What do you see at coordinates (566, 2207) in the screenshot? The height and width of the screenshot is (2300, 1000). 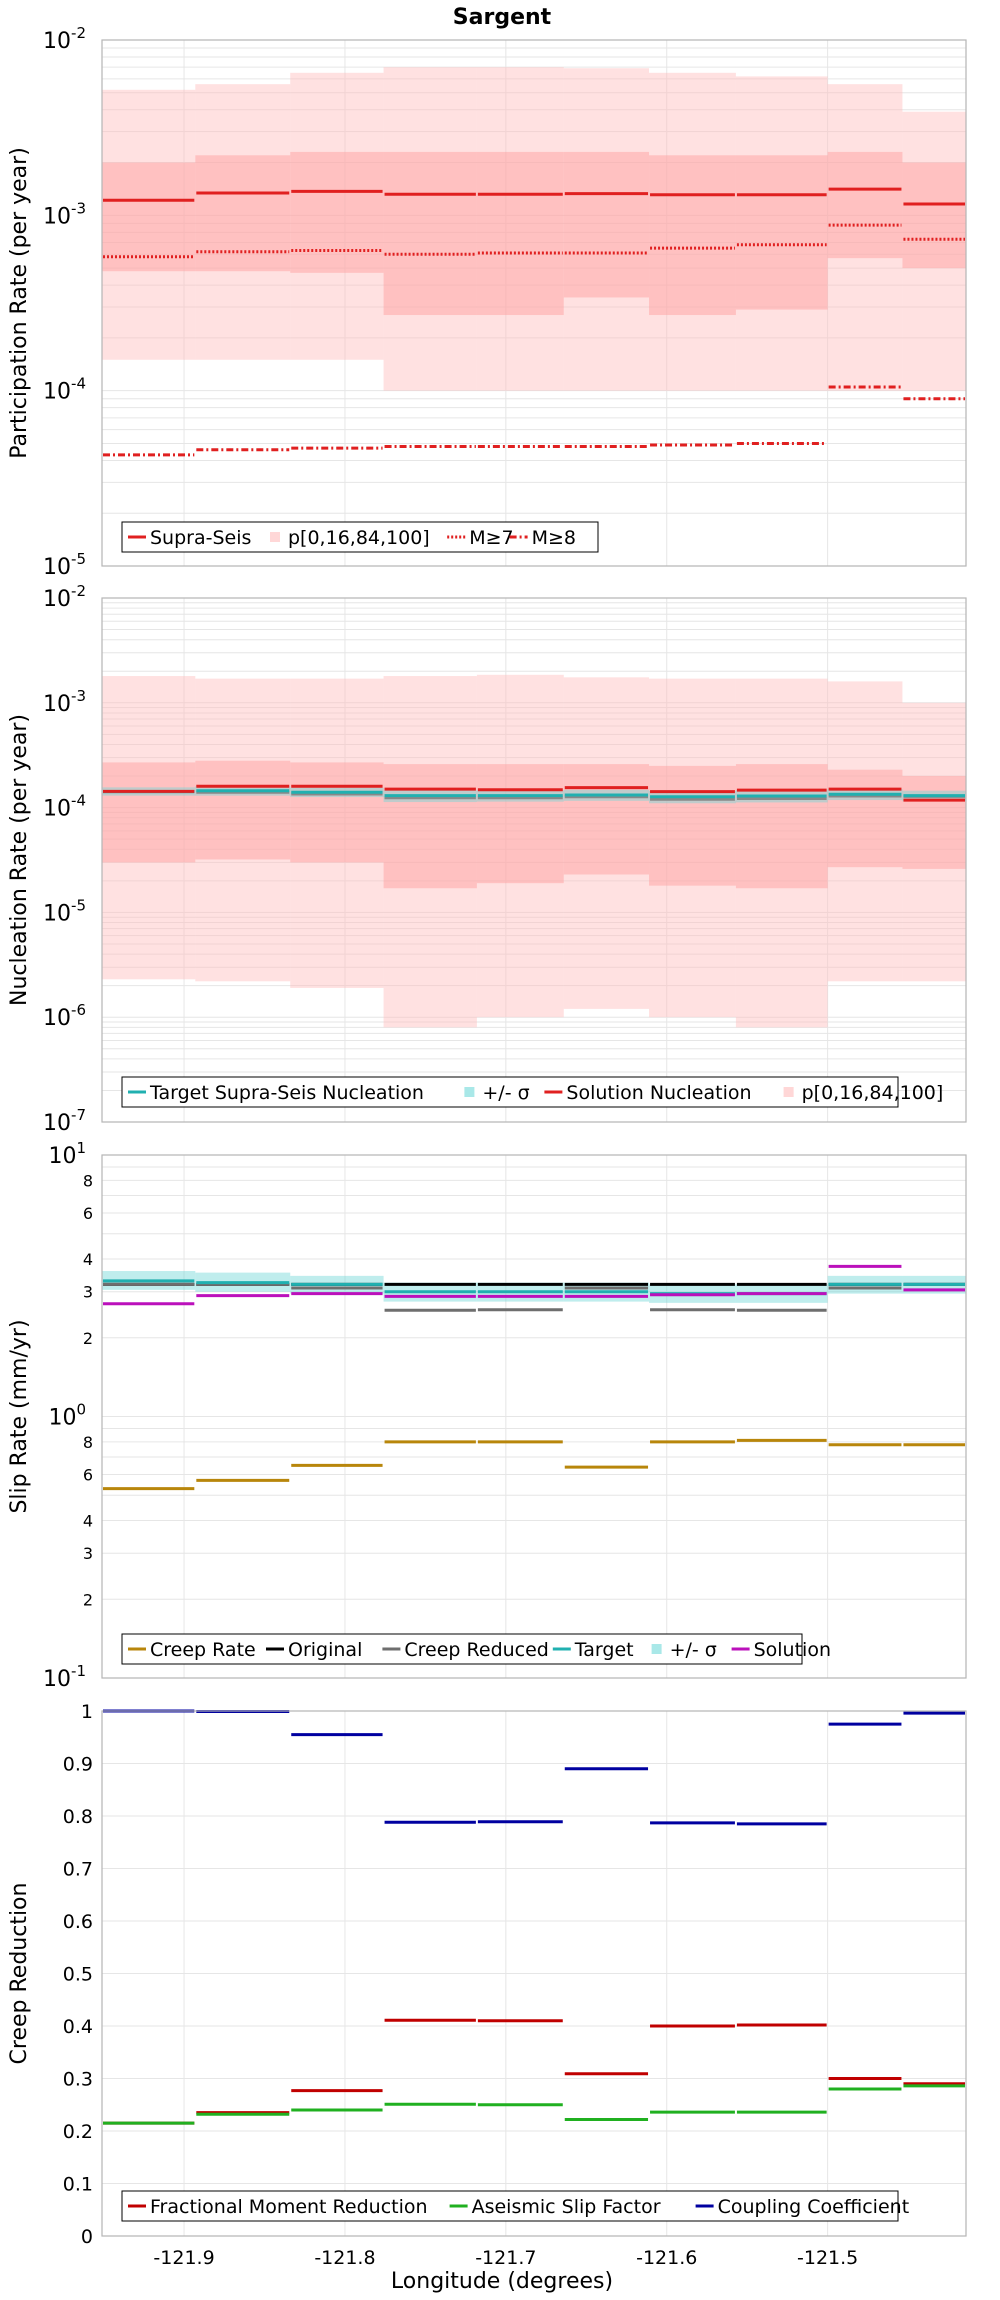 I see `legend-label: Aseismic Slip Factor` at bounding box center [566, 2207].